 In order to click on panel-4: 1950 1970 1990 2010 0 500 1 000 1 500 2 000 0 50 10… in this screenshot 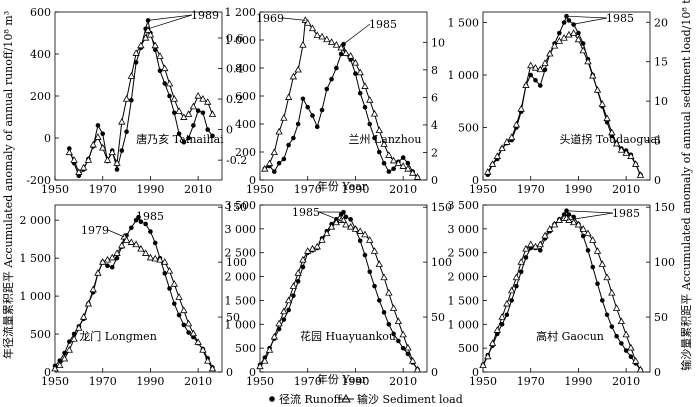, I will do `click(134, 294)`.